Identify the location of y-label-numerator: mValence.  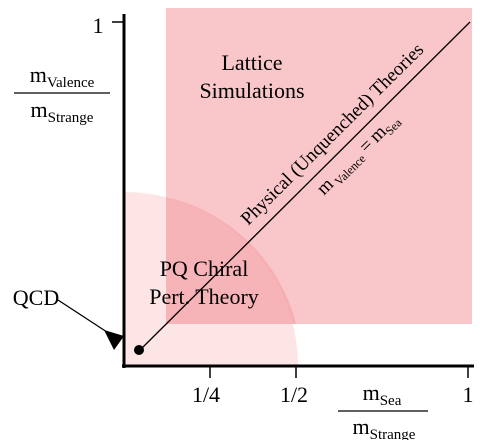
(62, 76).